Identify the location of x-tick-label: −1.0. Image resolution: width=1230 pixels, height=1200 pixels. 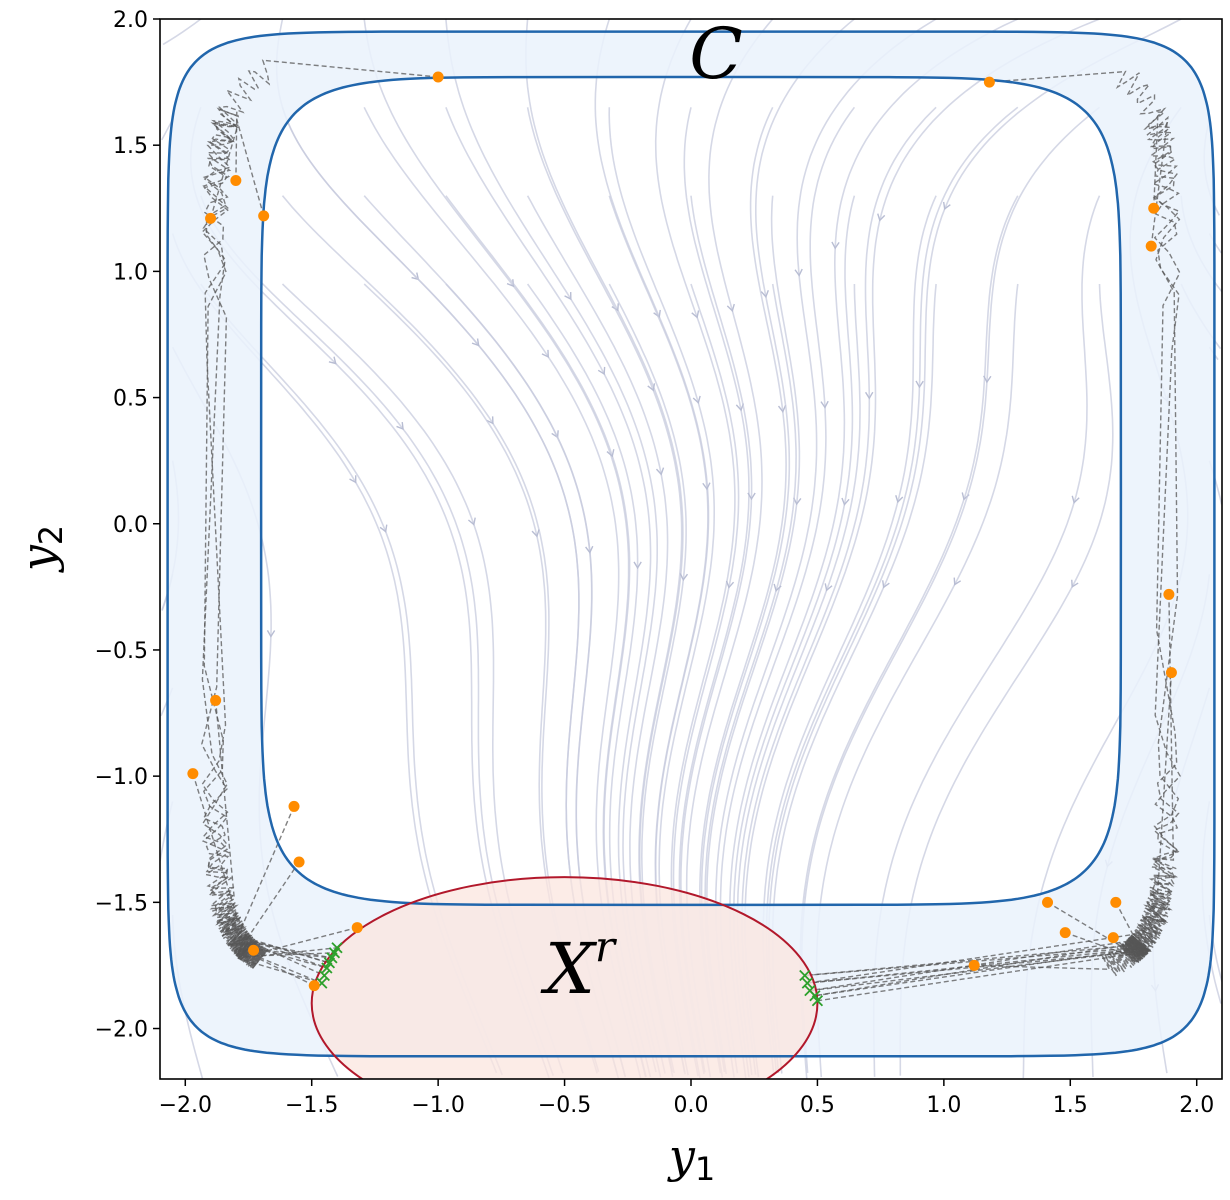
(437, 1105).